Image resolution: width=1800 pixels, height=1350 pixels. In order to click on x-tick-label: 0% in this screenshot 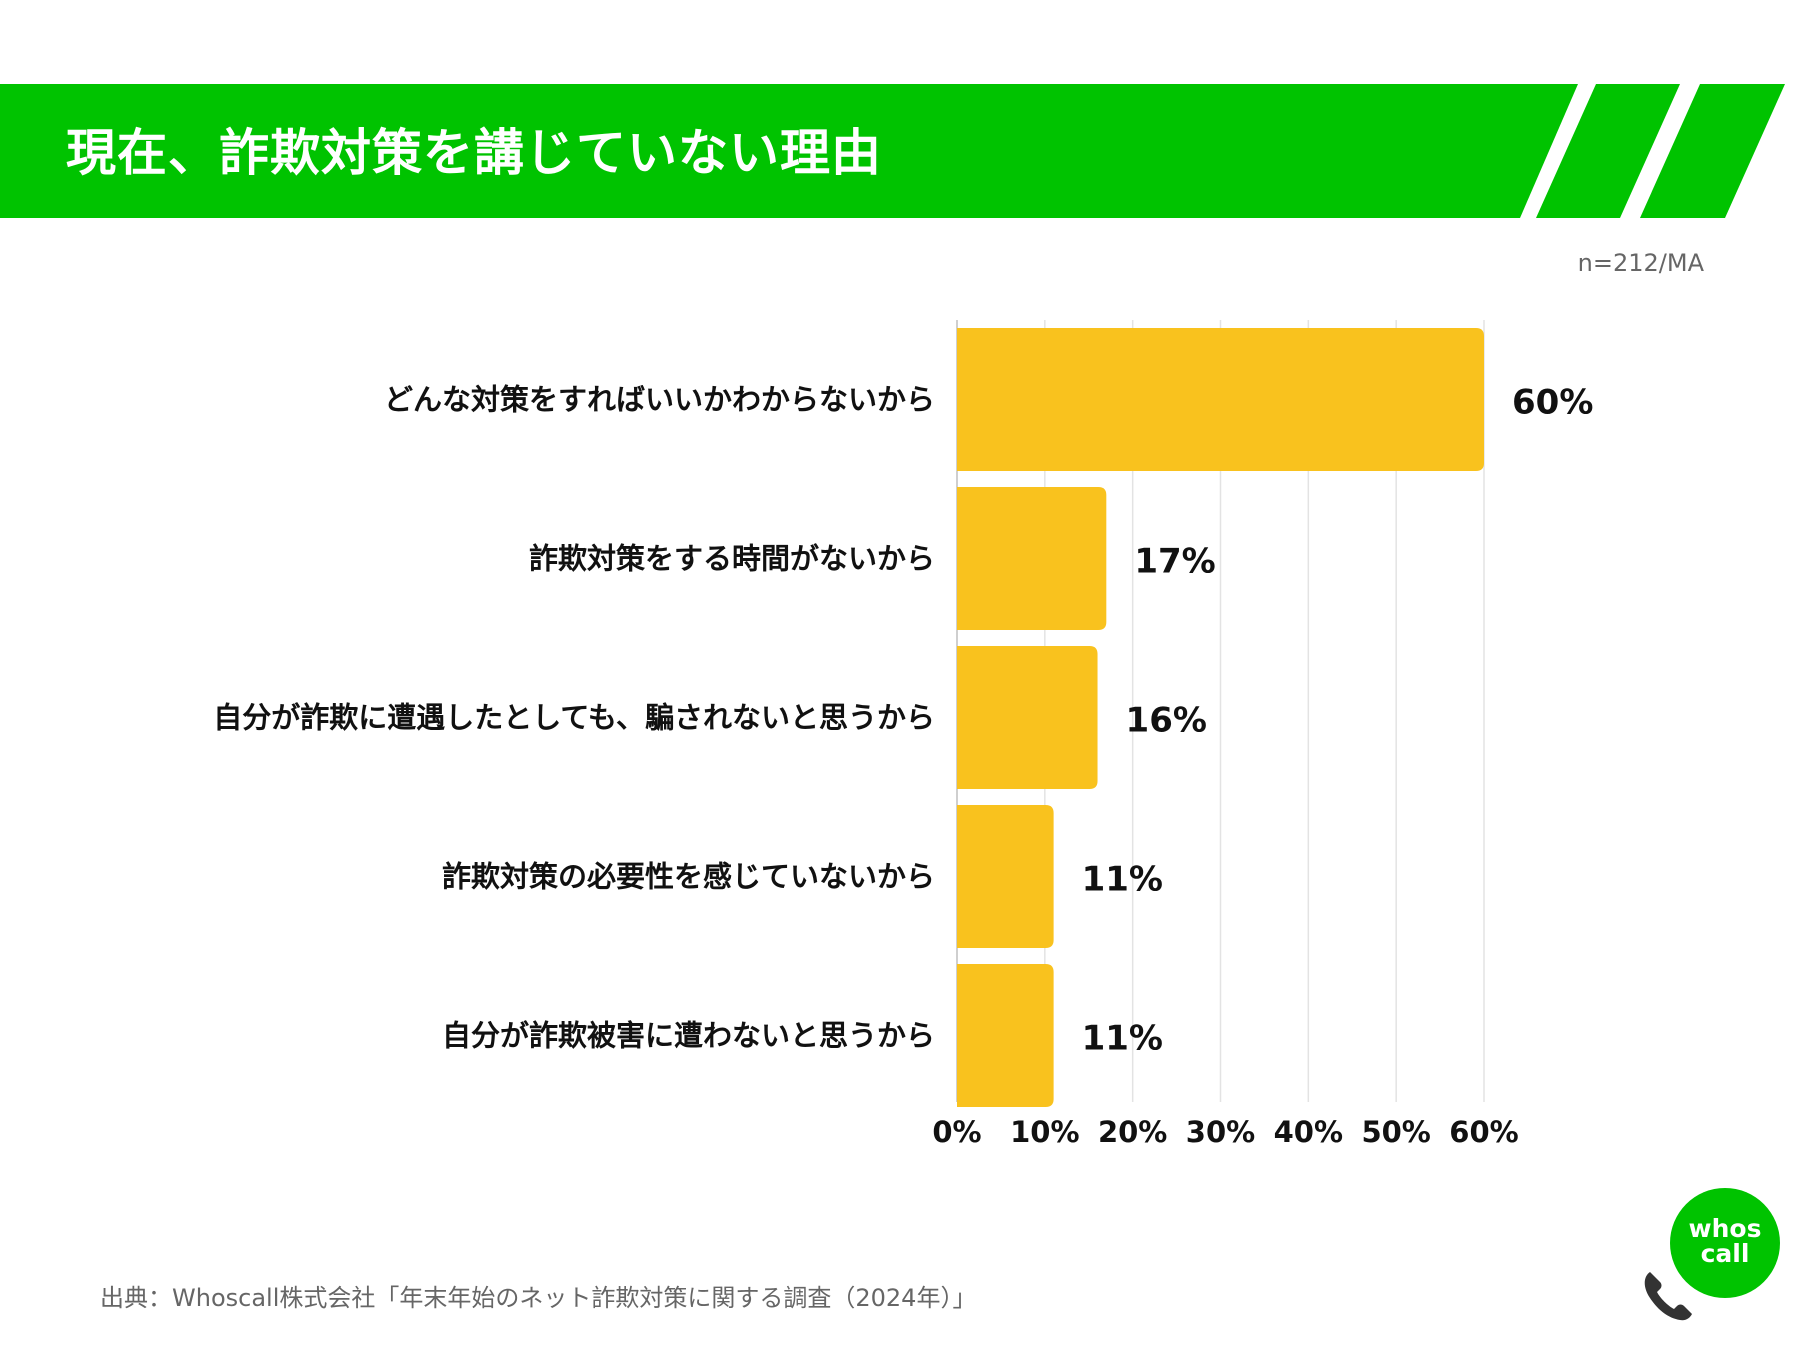, I will do `click(956, 1132)`.